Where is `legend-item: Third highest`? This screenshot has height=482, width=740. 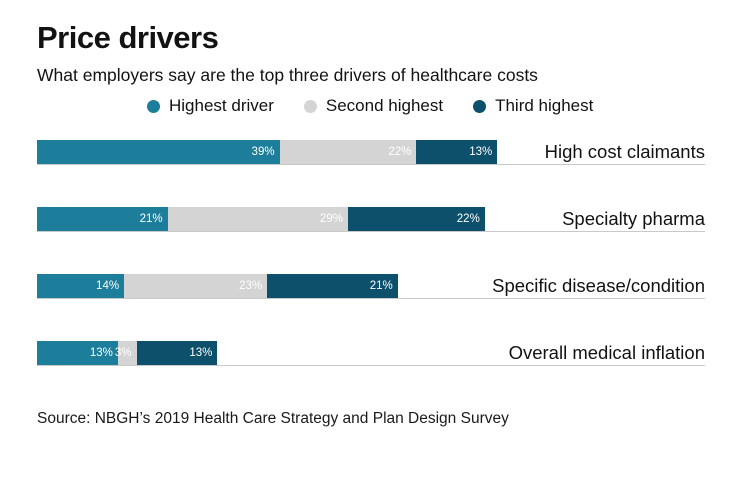
legend-item: Third highest is located at coordinates (533, 106).